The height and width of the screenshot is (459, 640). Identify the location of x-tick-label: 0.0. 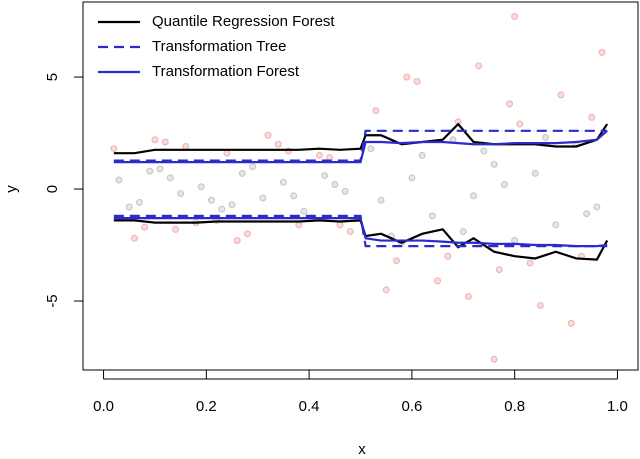
(103, 406).